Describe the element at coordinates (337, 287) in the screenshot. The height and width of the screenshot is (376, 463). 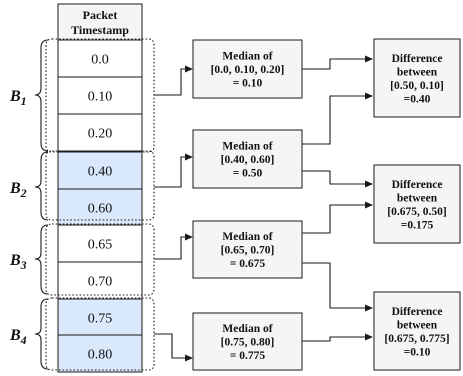
I see `connector-m3-d3` at that location.